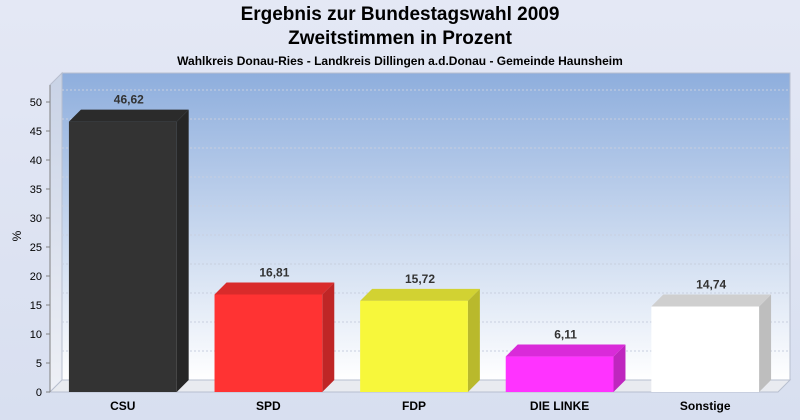 This screenshot has height=420, width=800. I want to click on y-tick-label: 5, so click(39, 364).